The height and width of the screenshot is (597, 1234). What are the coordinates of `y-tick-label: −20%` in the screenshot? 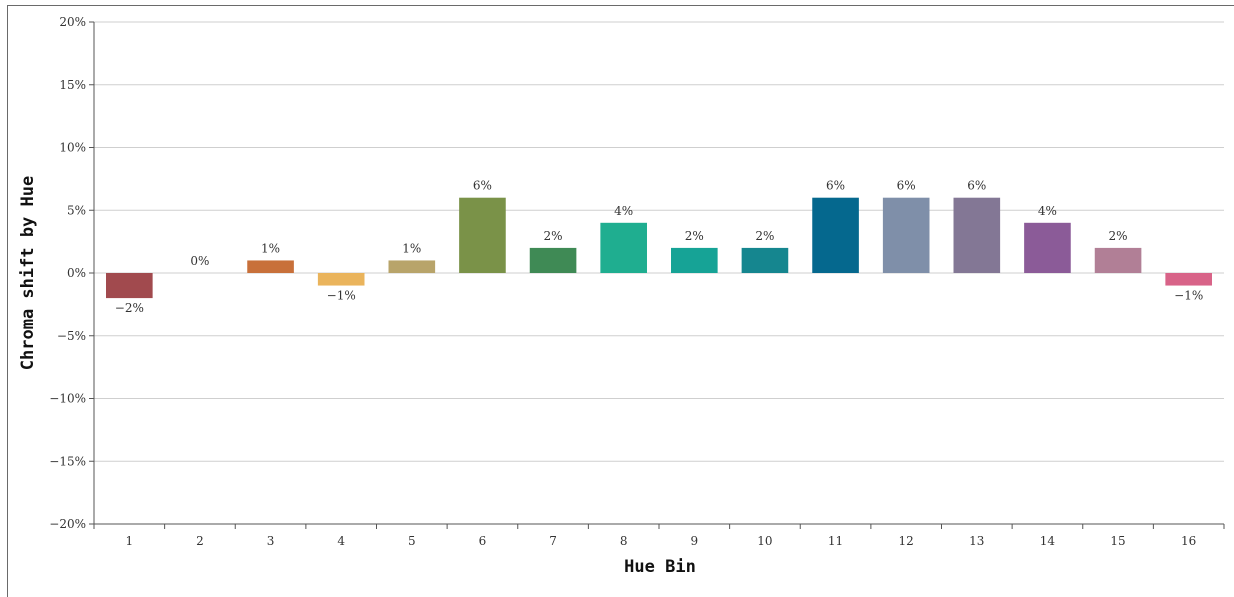 It's located at (67, 524).